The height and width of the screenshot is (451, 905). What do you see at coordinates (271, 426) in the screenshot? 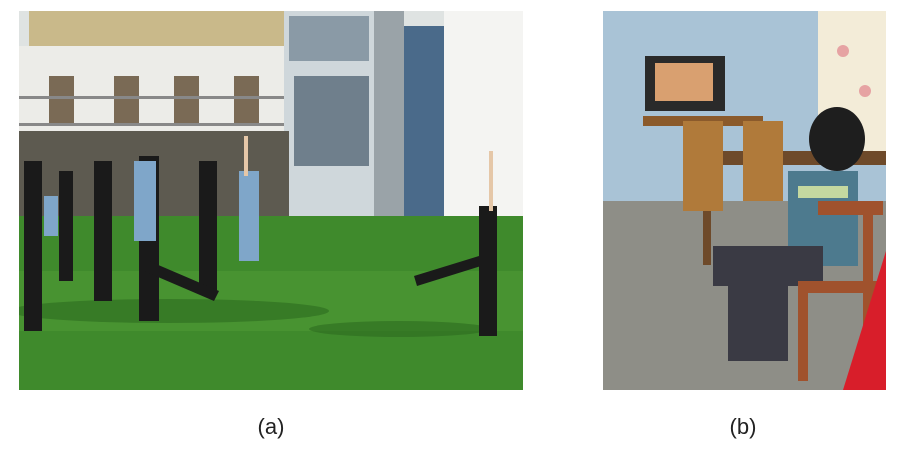
I see `caption-a: (a)` at bounding box center [271, 426].